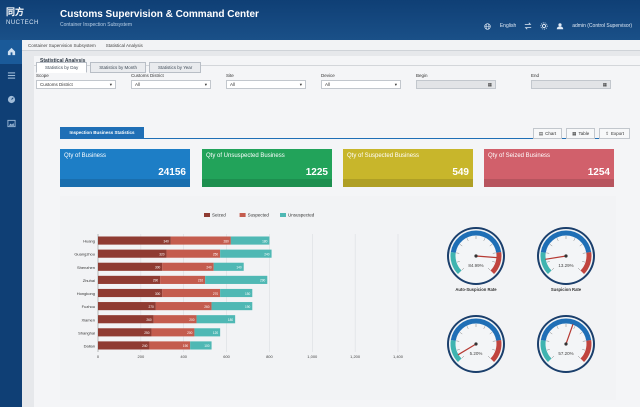  Describe the element at coordinates (248, 294) in the screenshot. I see `bar-value-label: 150` at that location.